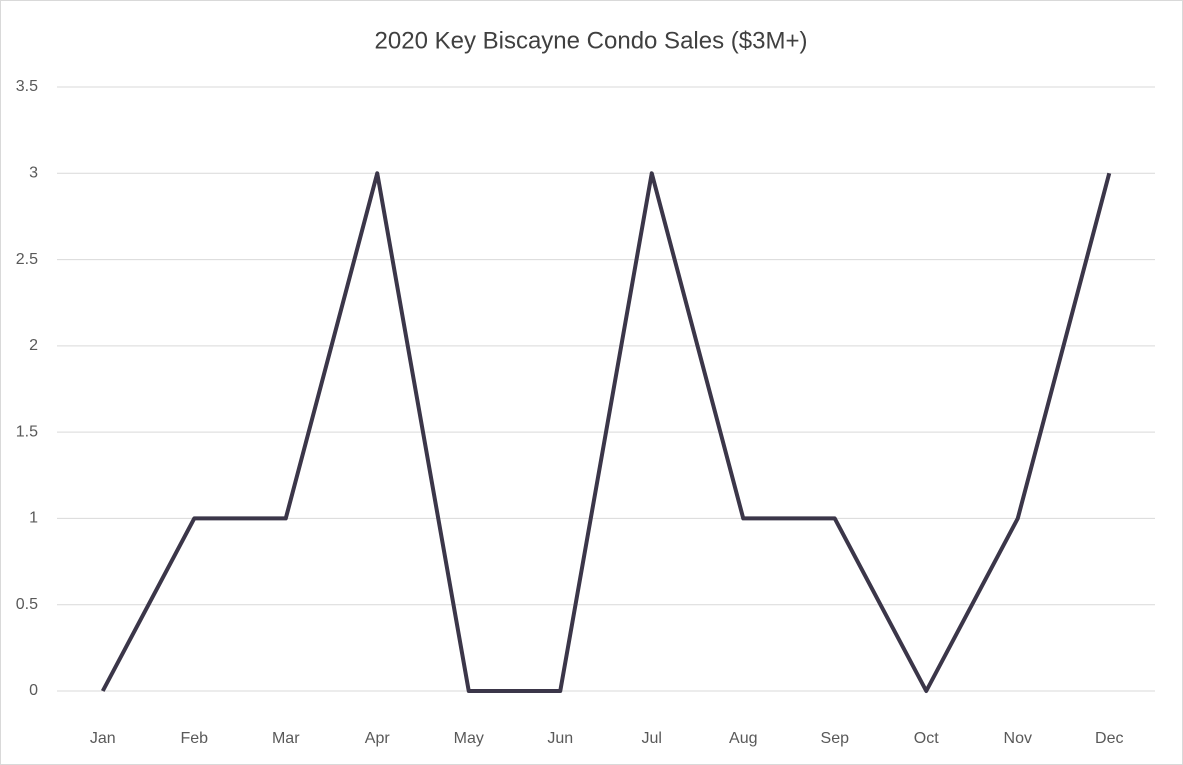 The image size is (1183, 765). Describe the element at coordinates (33, 690) in the screenshot. I see `y-tick-label: 0` at that location.